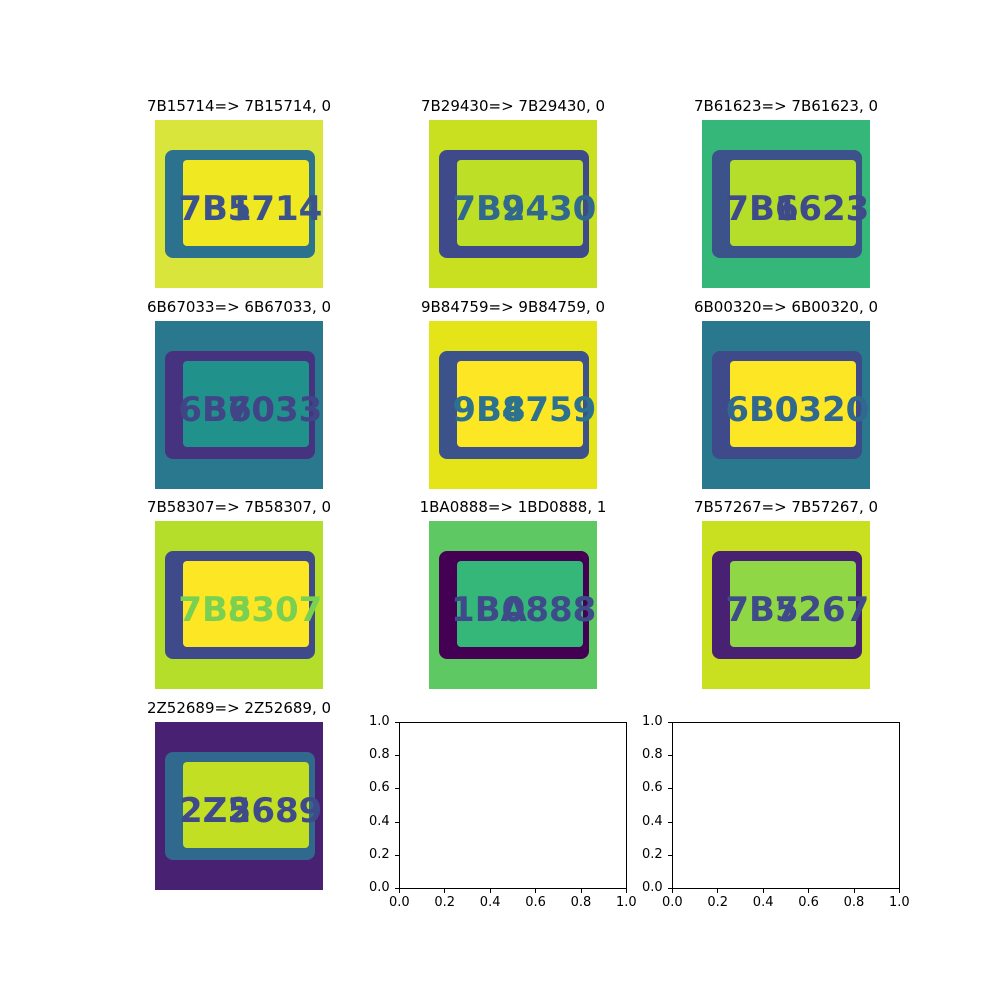 The width and height of the screenshot is (1000, 1000). Describe the element at coordinates (215, 811) in the screenshot. I see `plate-characters-left: 2Z5` at that location.